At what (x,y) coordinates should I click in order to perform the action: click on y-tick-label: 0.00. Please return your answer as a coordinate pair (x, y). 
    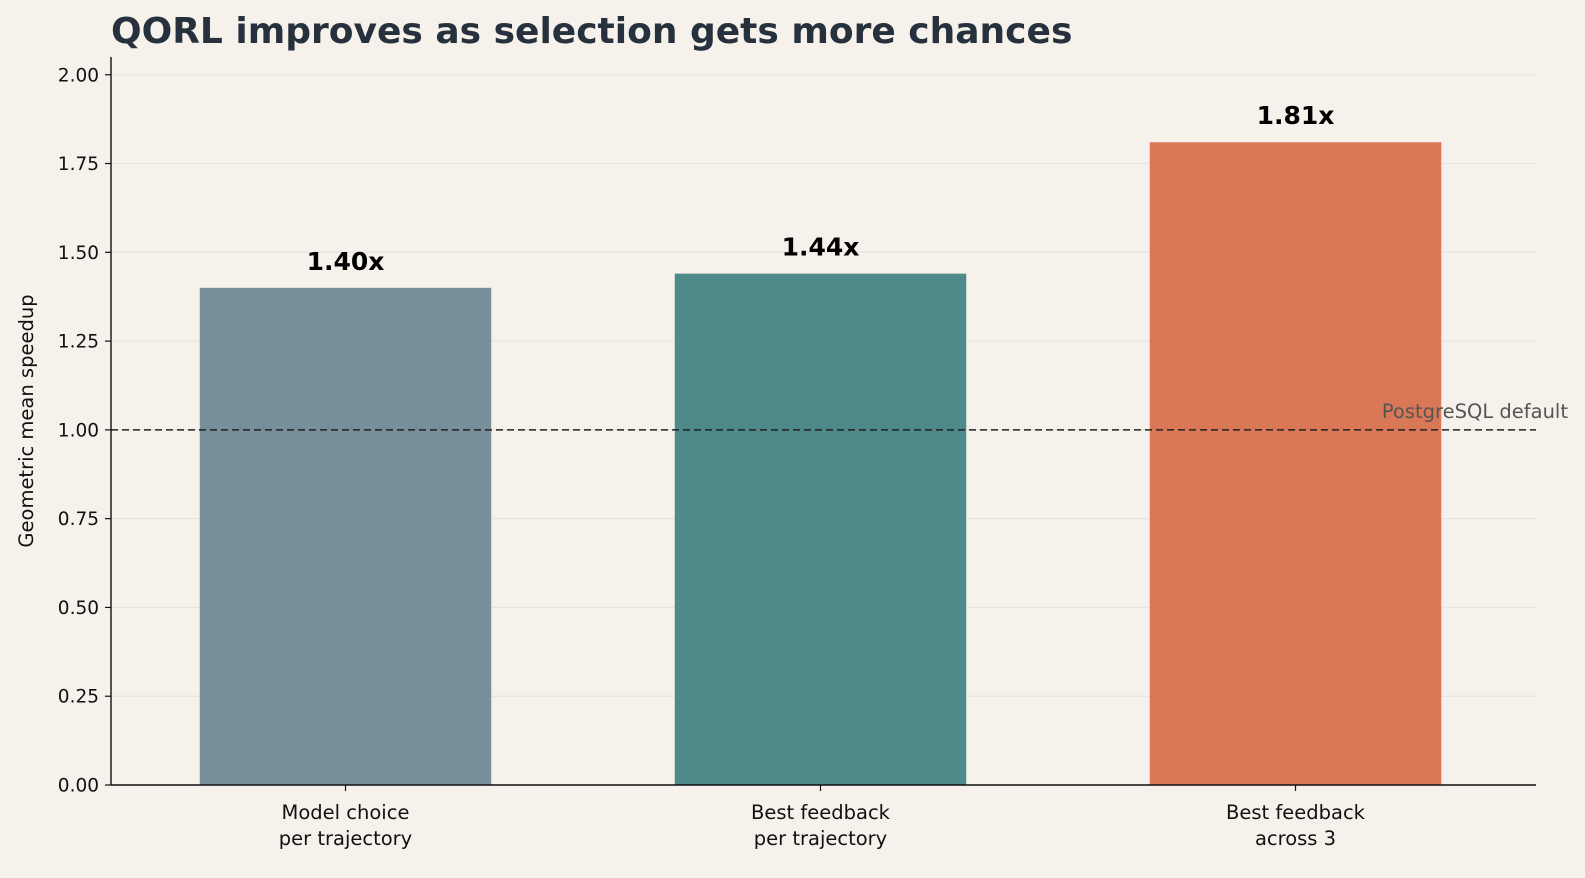
    Looking at the image, I should click on (78, 786).